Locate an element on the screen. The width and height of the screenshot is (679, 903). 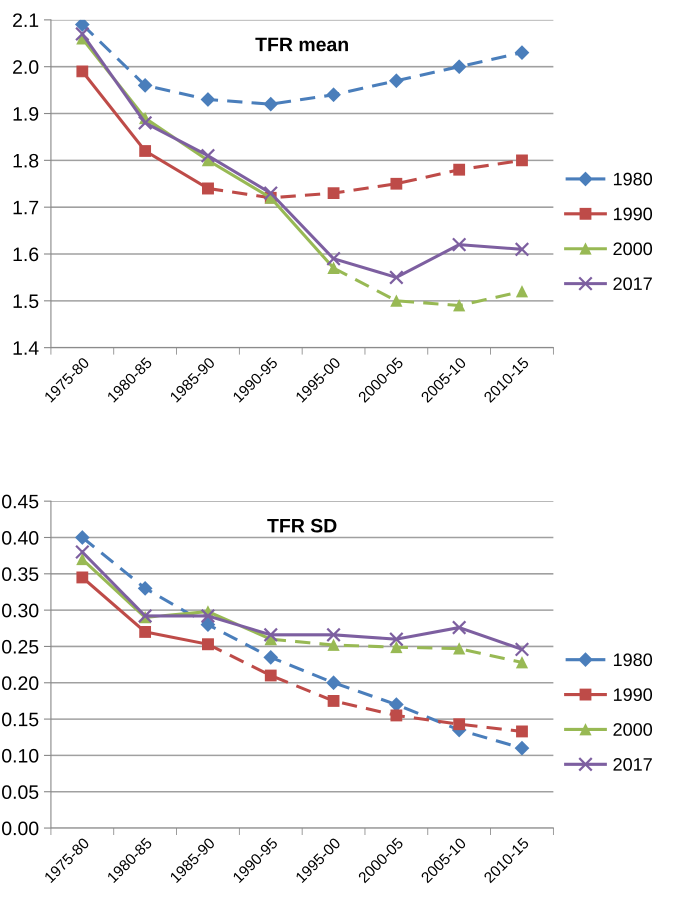
y-tick-label: 0.00 is located at coordinates (20, 829).